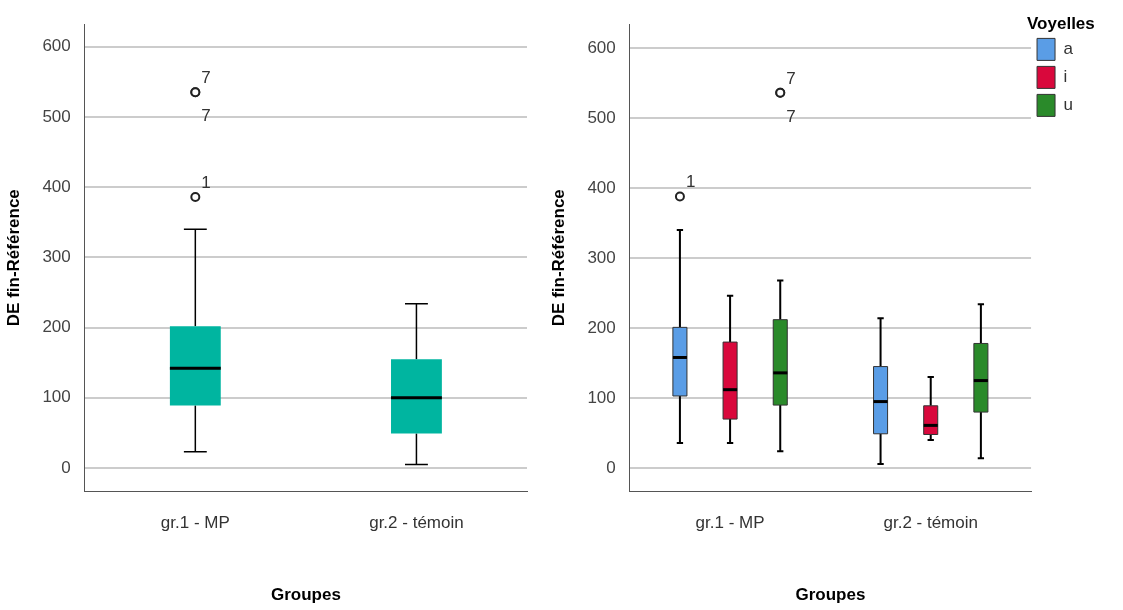  Describe the element at coordinates (1065, 77) in the screenshot. I see `legend-label: i` at that location.